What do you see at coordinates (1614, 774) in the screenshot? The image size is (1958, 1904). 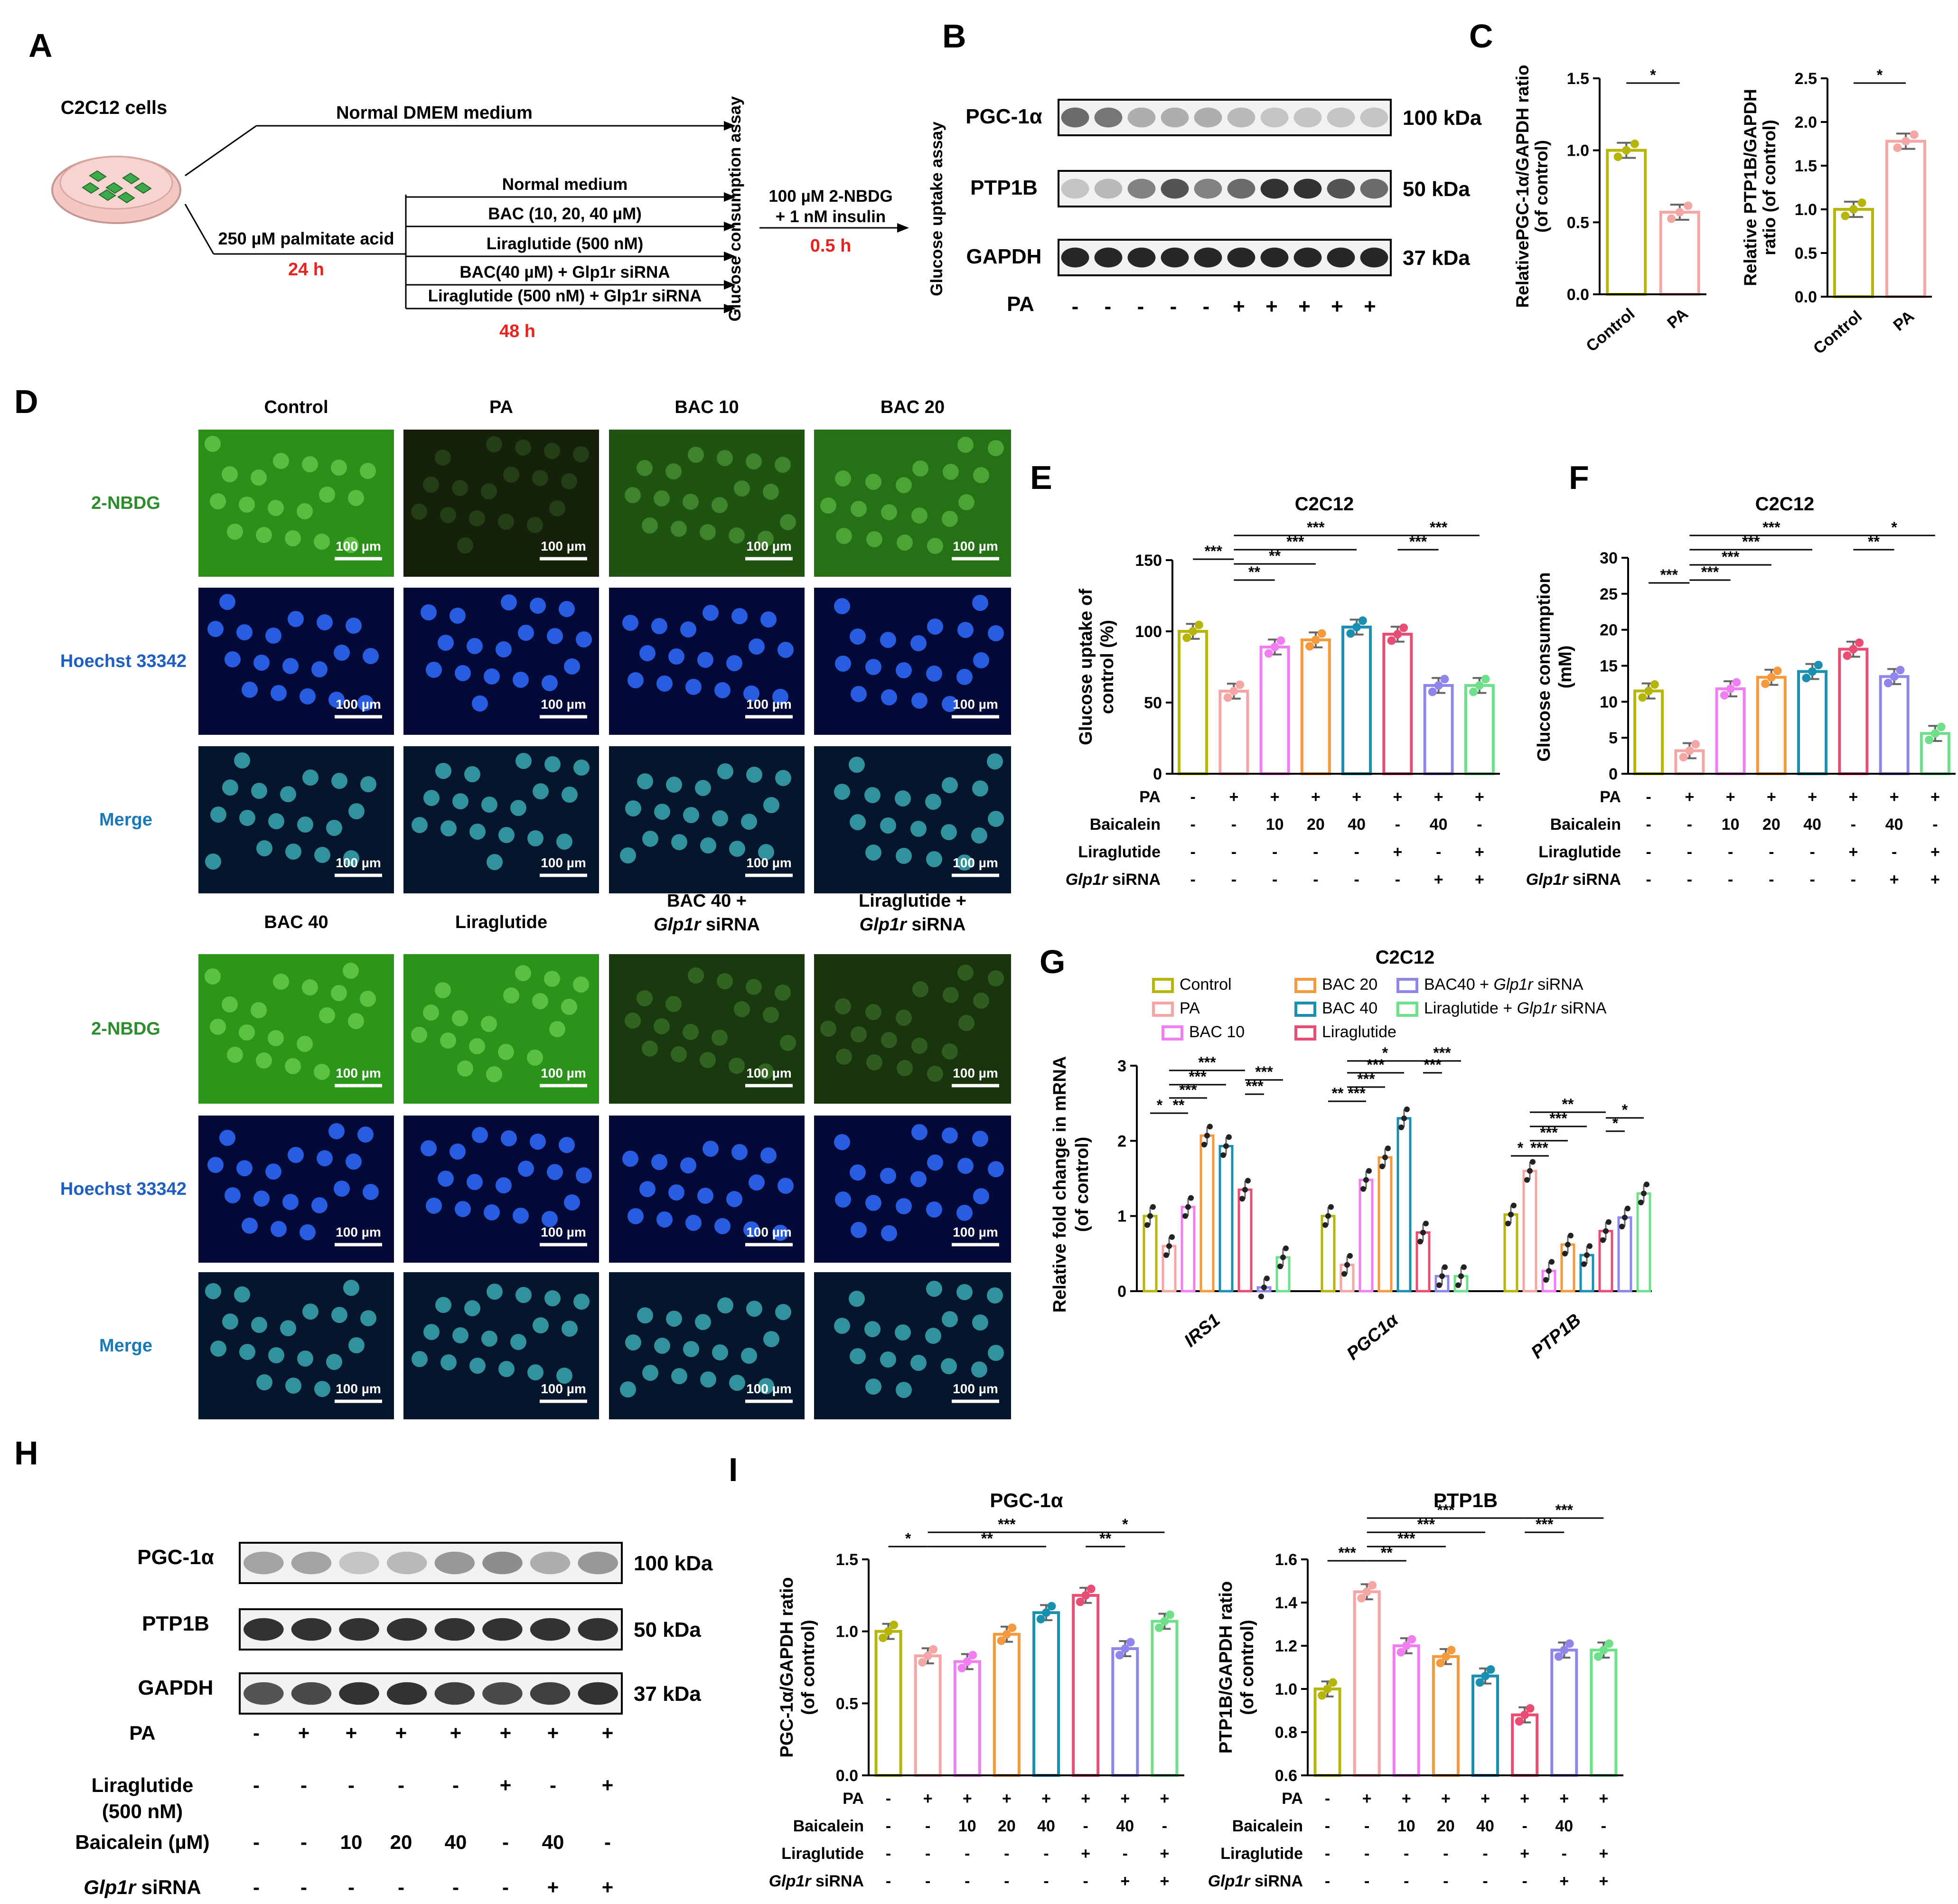 I see `y-tick-label: 0` at bounding box center [1614, 774].